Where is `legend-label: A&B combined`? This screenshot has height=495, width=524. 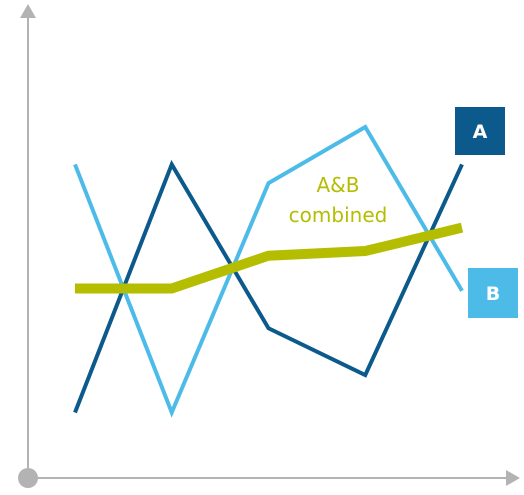
legend-label: A&B combined is located at coordinates (338, 200).